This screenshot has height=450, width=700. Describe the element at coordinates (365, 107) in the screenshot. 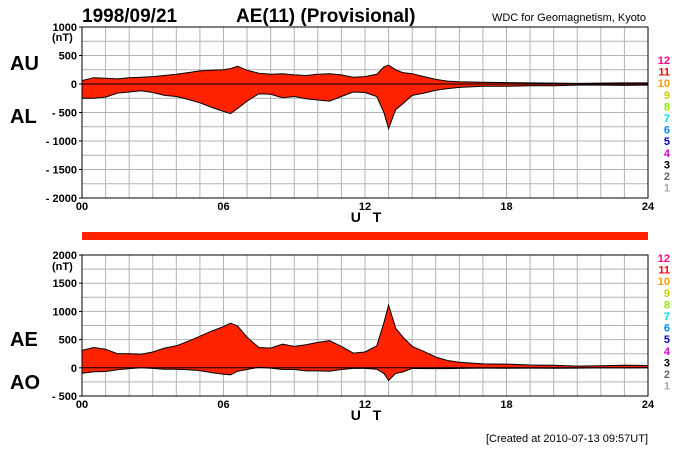

I see `series-line-al` at that location.